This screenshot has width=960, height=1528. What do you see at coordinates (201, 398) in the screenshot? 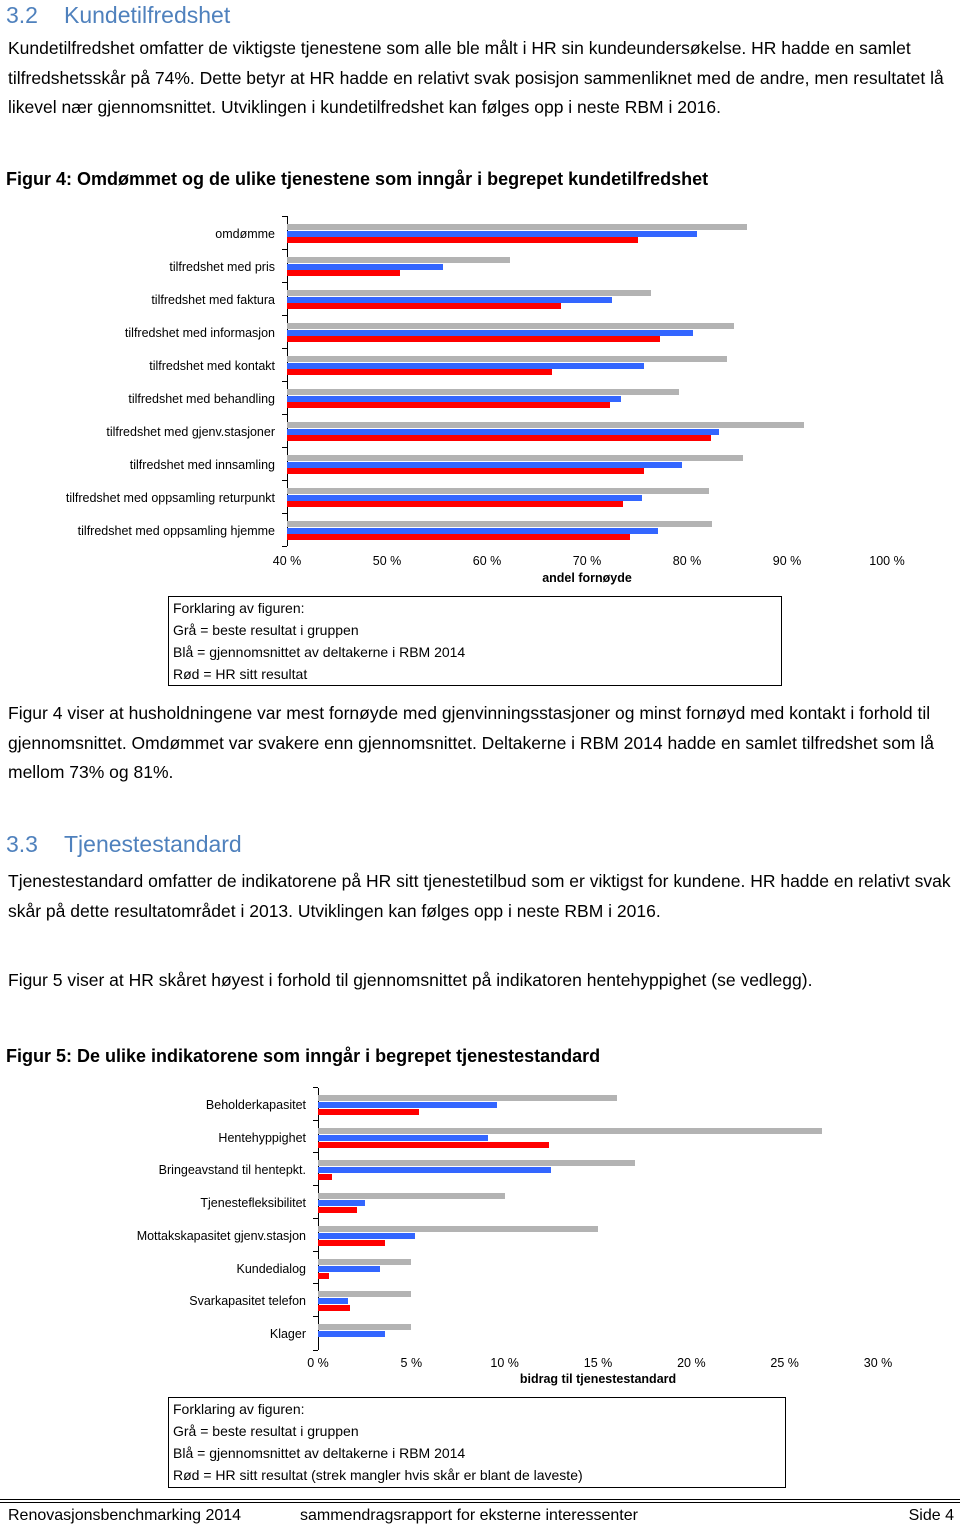
I see `category-label: tilfredshet med behandling` at bounding box center [201, 398].